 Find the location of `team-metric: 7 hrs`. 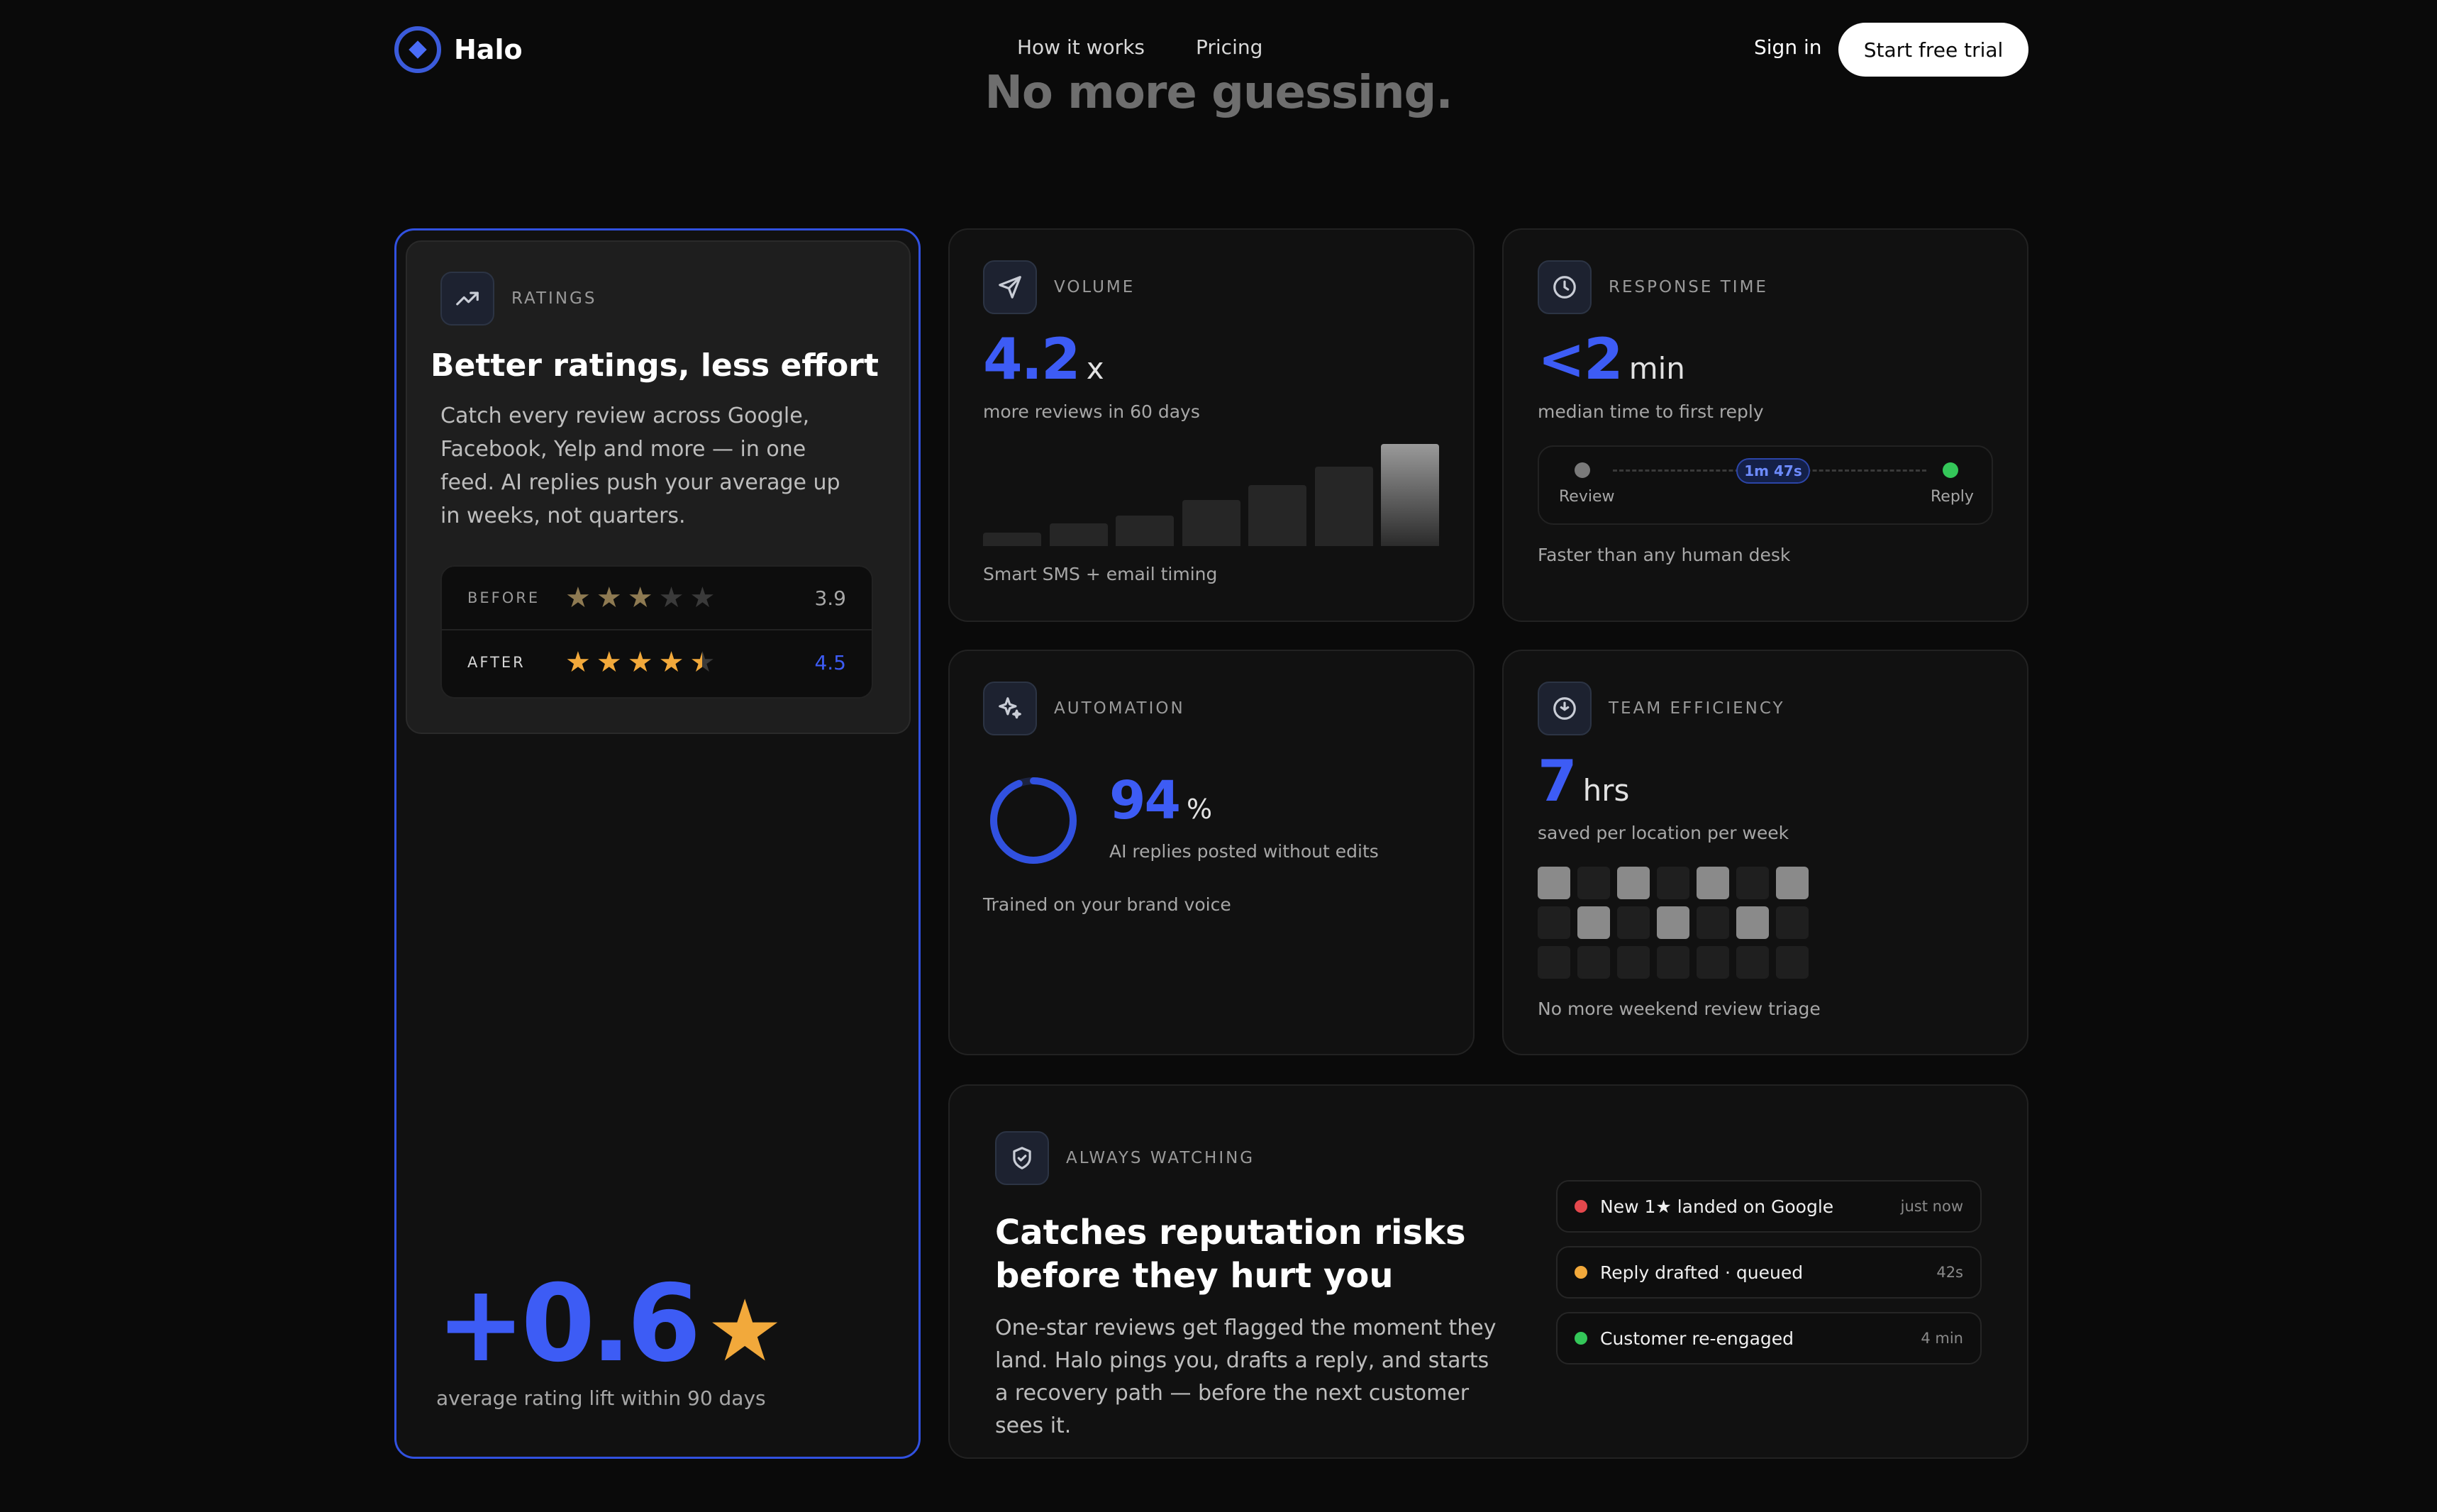

team-metric: 7 hrs is located at coordinates (1583, 781).